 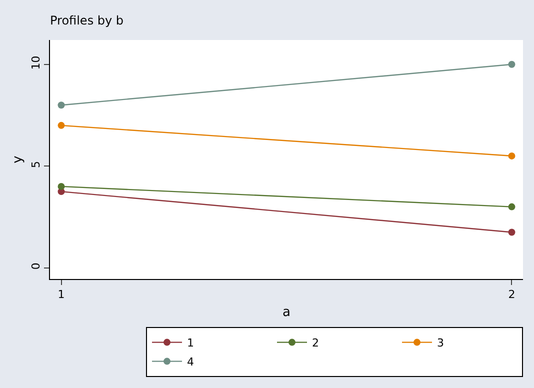 What do you see at coordinates (36, 164) in the screenshot?
I see `y-tick-label: 5` at bounding box center [36, 164].